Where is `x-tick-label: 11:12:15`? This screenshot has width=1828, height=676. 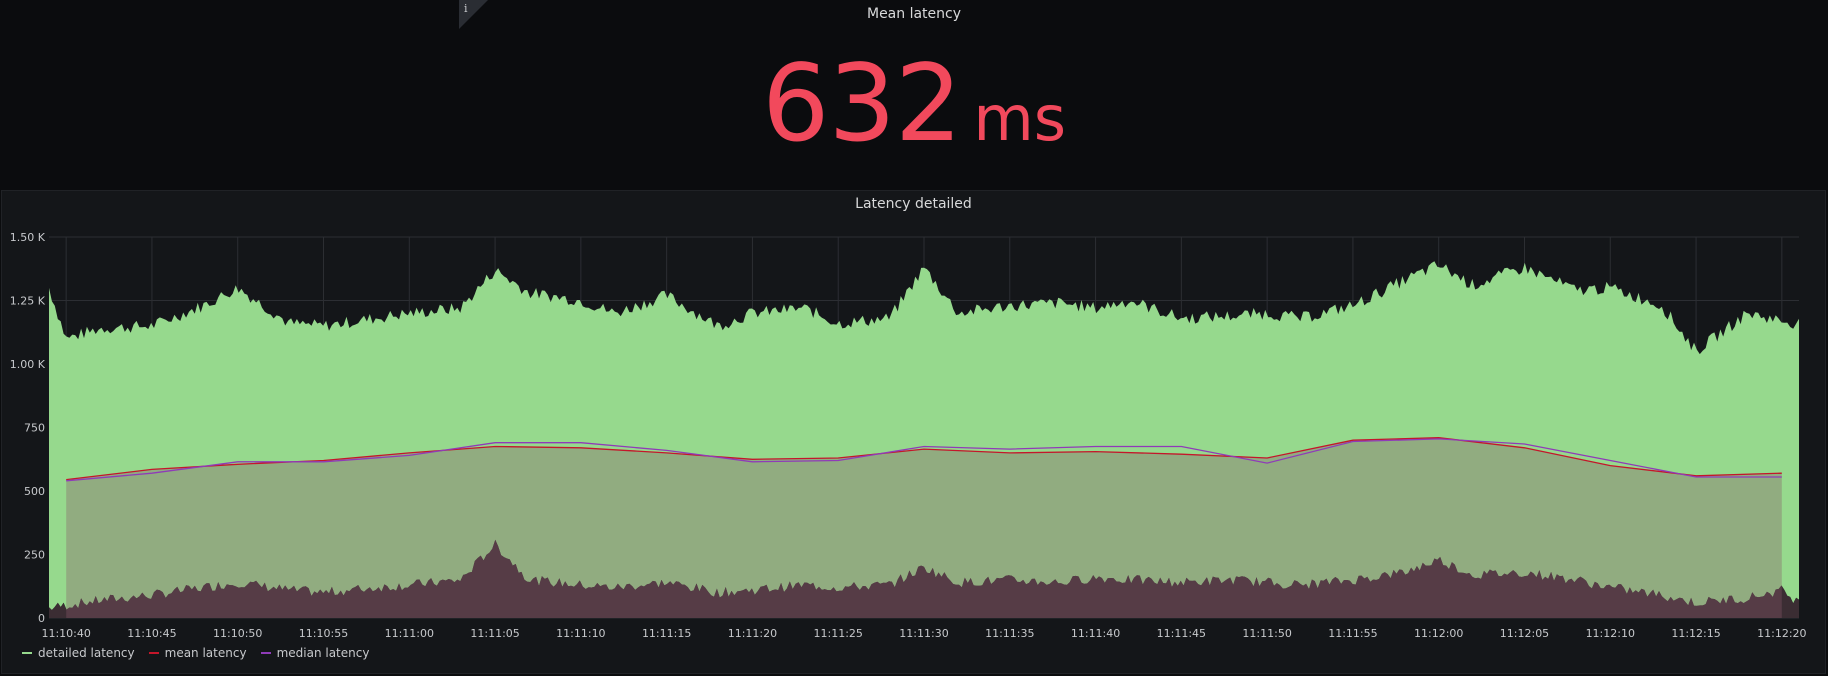 x-tick-label: 11:12:15 is located at coordinates (1695, 633).